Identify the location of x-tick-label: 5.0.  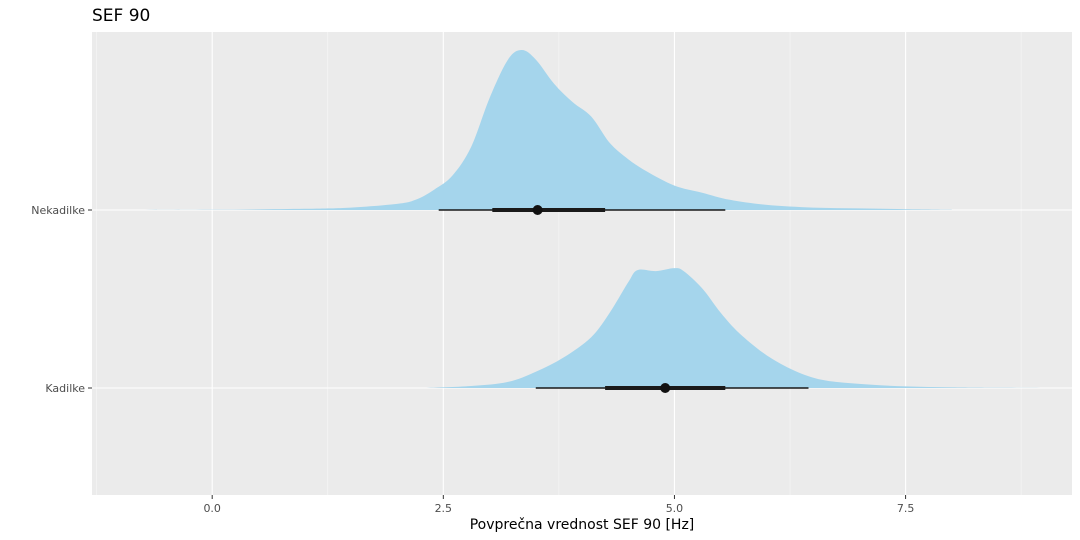
(675, 508).